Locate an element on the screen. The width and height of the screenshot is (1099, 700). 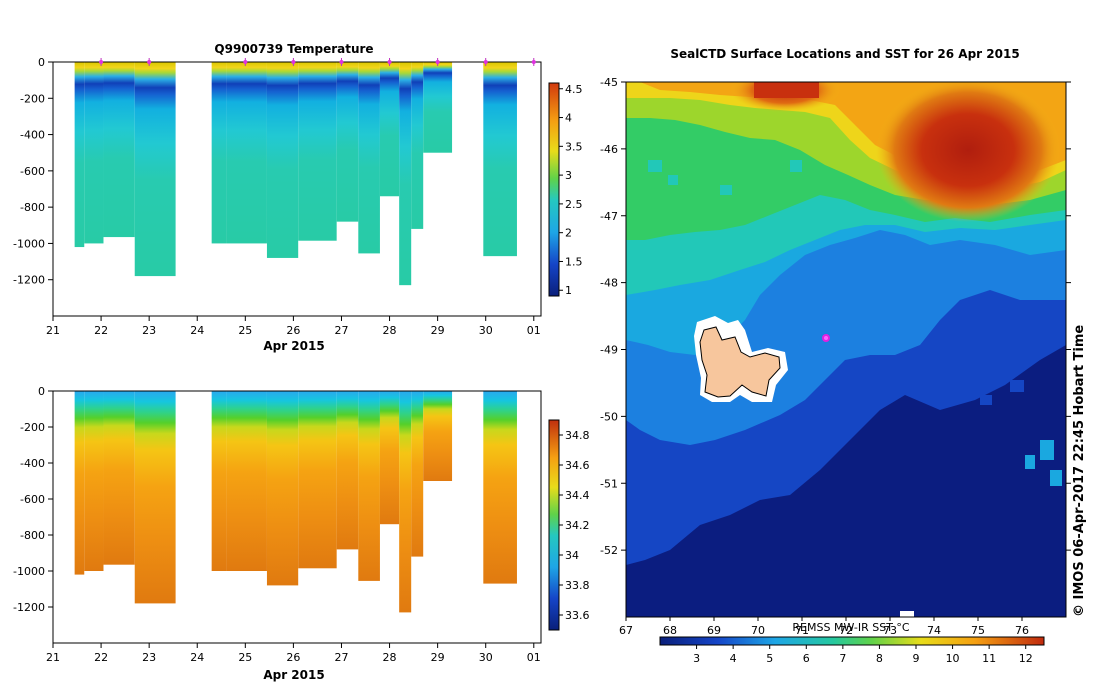
salinity-x-axis: 21 22 23 24 25 26 27 28 29 30 01 is located at coordinates (293, 653).